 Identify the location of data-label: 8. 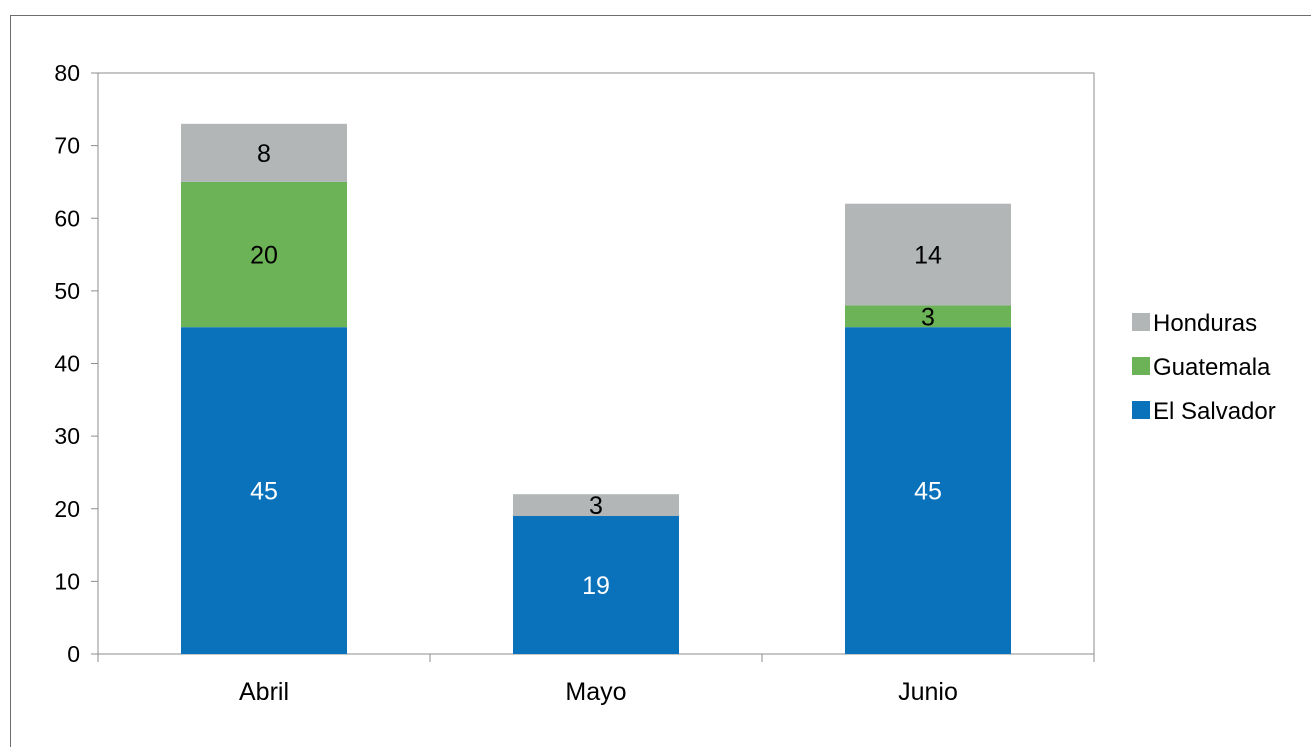
(264, 154).